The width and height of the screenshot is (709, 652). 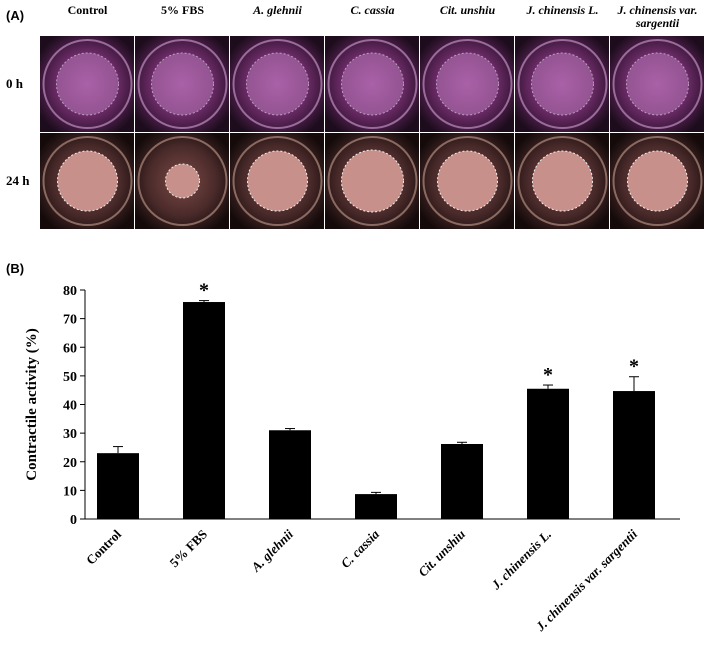 What do you see at coordinates (189, 549) in the screenshot?
I see `x-tick-label: 5% FBS` at bounding box center [189, 549].